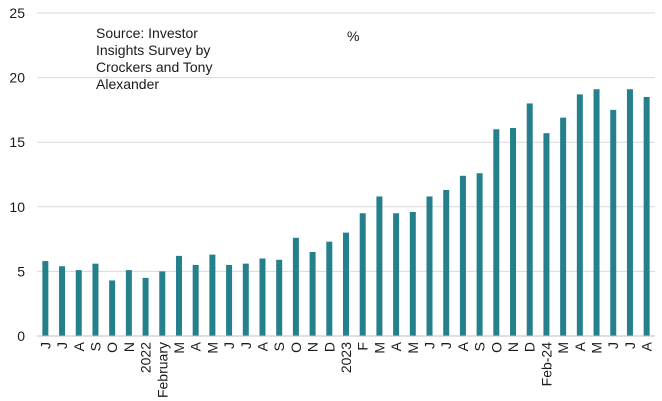 The height and width of the screenshot is (401, 662). Describe the element at coordinates (162, 370) in the screenshot. I see `x-tick-label: February` at that location.